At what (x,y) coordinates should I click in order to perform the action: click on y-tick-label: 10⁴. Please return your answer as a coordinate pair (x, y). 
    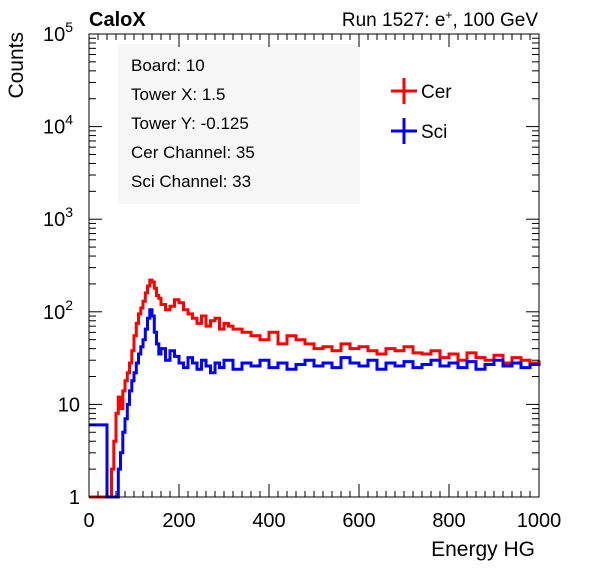
    Looking at the image, I should click on (58, 125).